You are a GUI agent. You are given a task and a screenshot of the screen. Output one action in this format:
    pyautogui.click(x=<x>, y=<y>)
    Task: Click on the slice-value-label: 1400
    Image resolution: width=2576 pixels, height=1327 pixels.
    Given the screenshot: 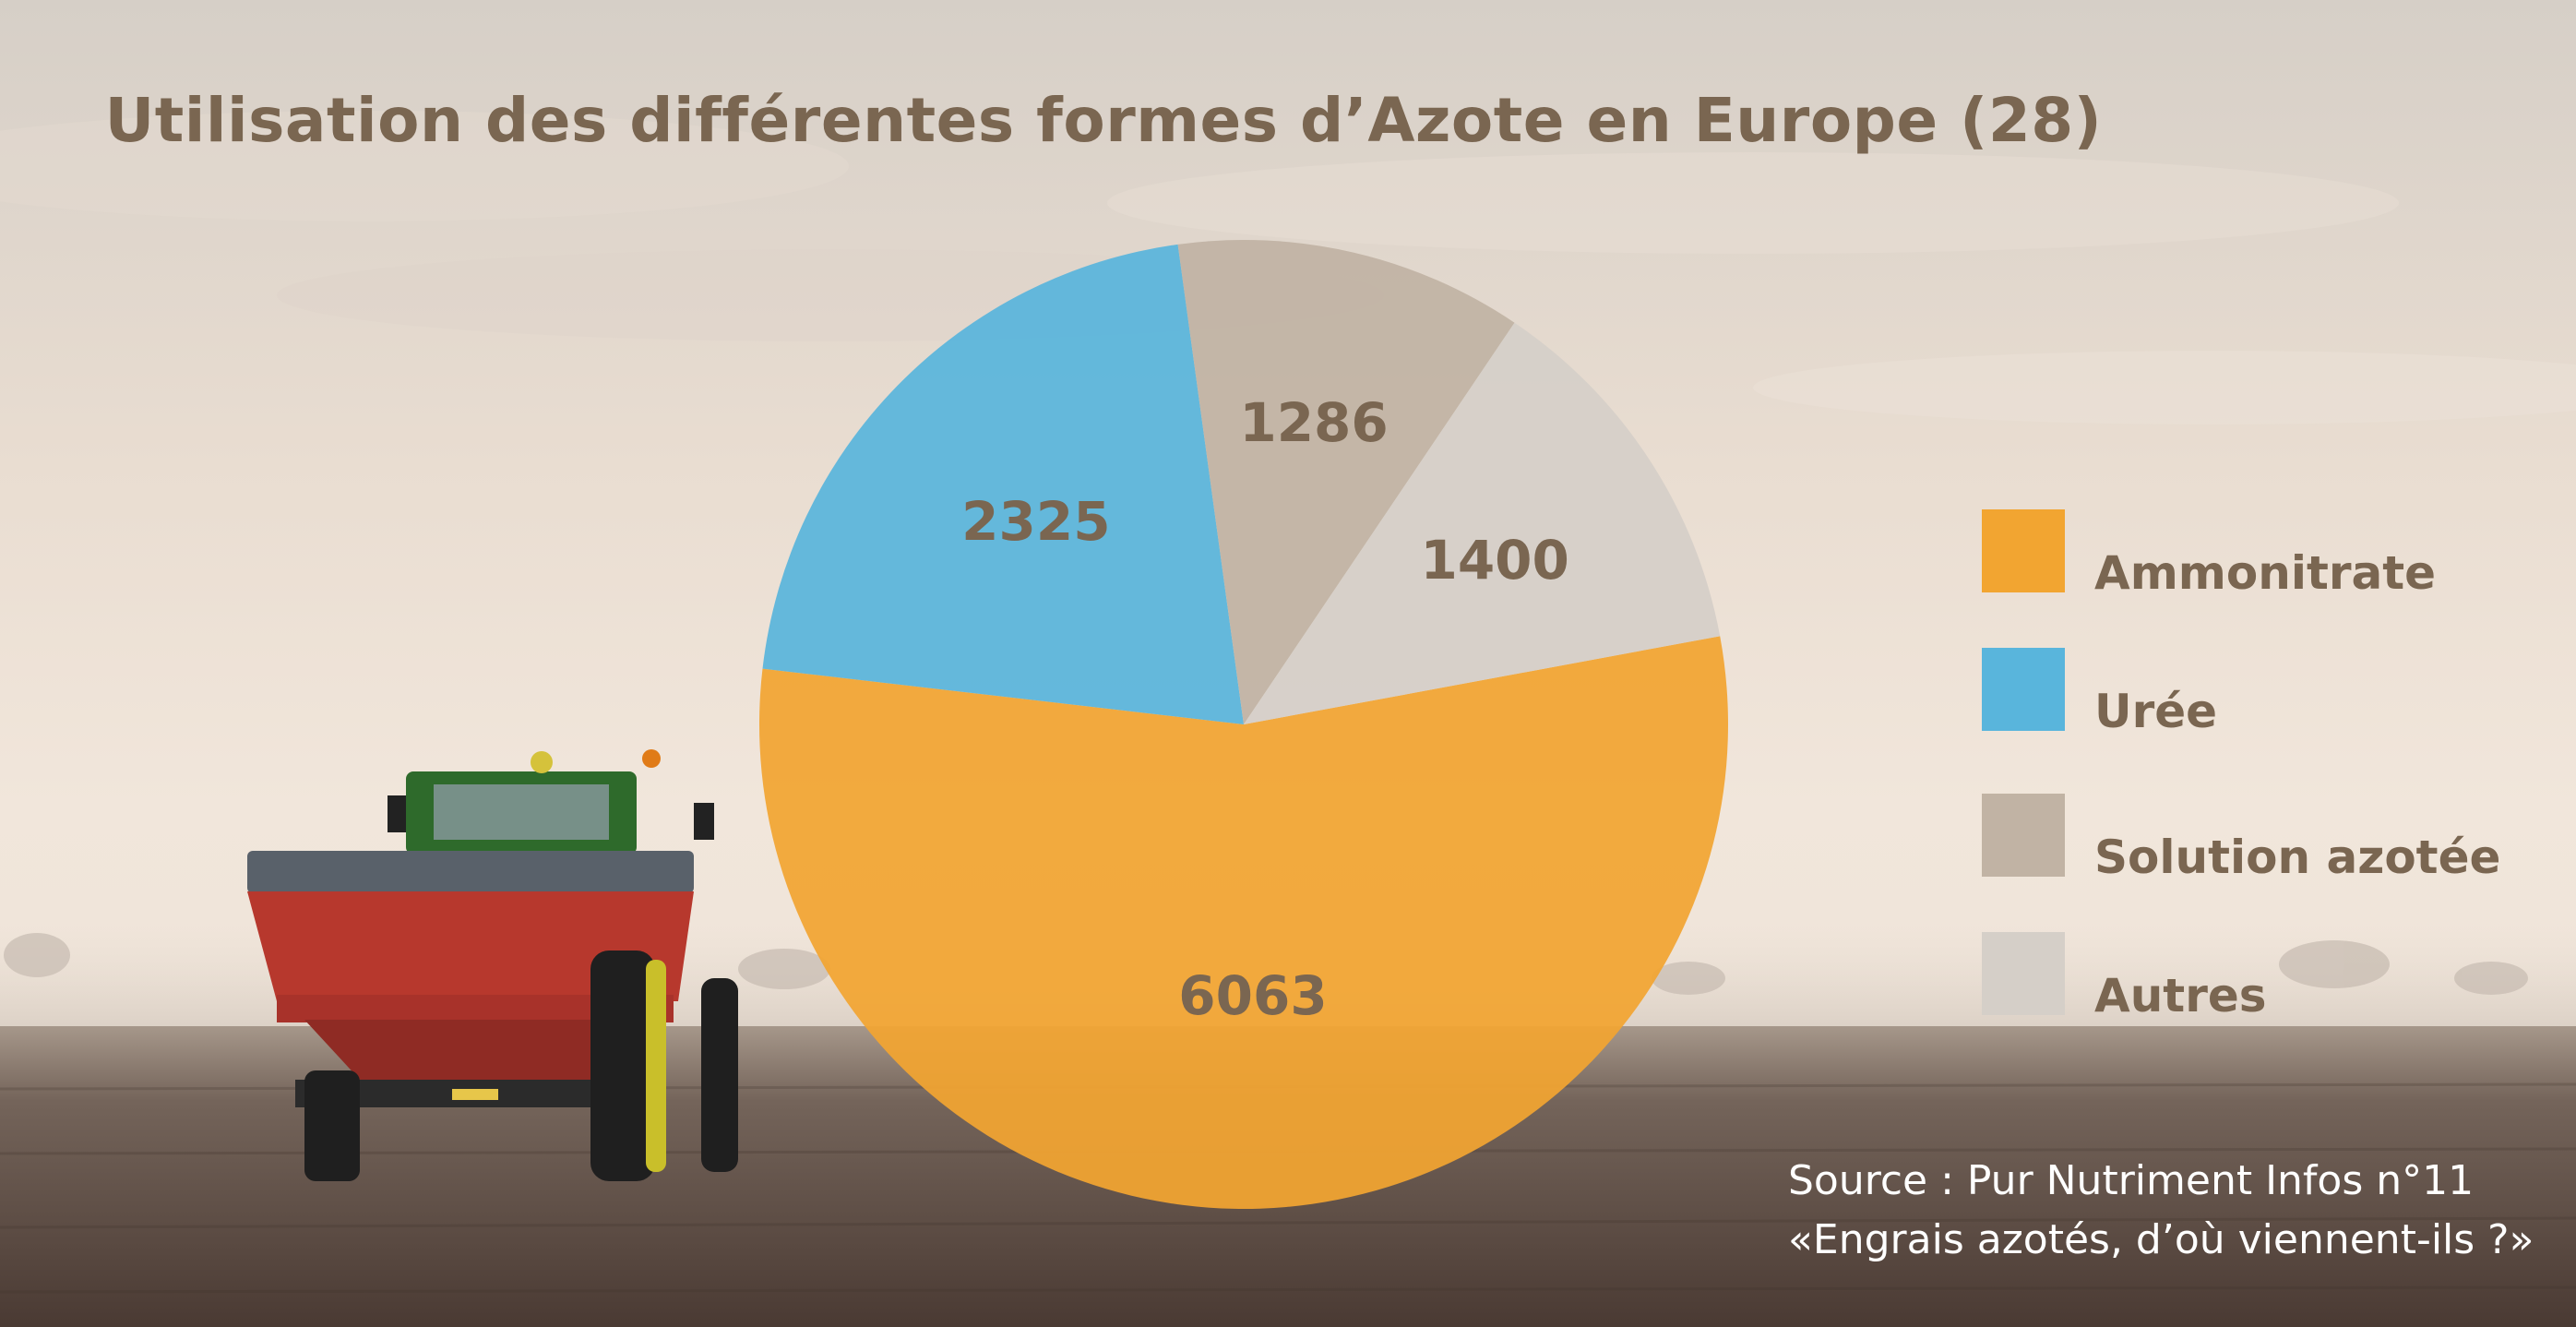 What is the action you would take?
    pyautogui.click(x=1494, y=560)
    